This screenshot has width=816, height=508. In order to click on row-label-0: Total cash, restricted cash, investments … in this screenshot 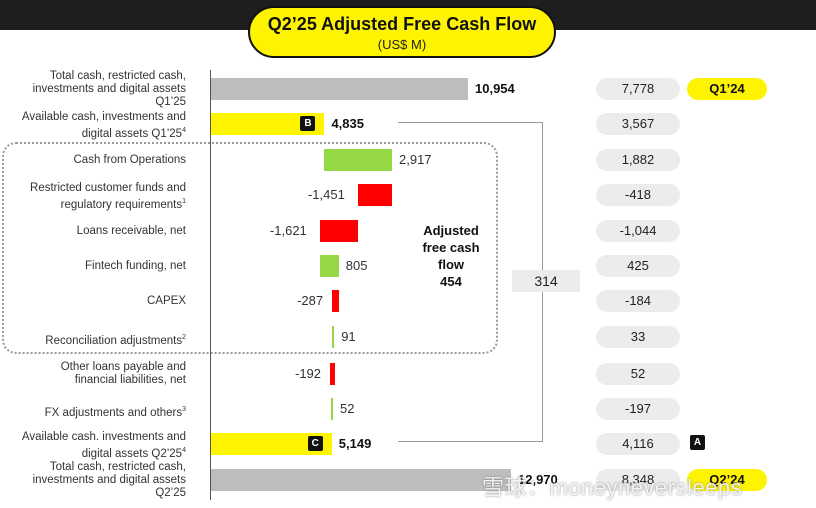, I will do `click(109, 89)`.